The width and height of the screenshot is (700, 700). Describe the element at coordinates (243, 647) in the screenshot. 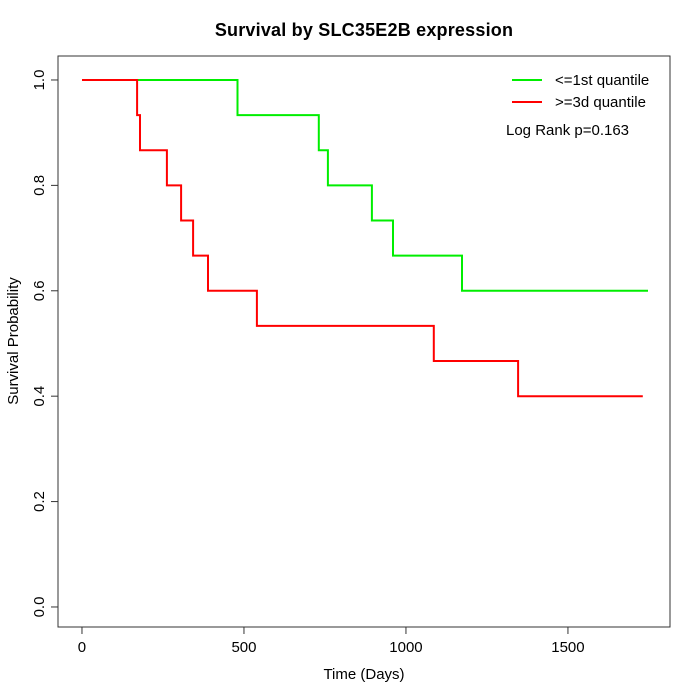

I see `x-tick-label: 500` at that location.